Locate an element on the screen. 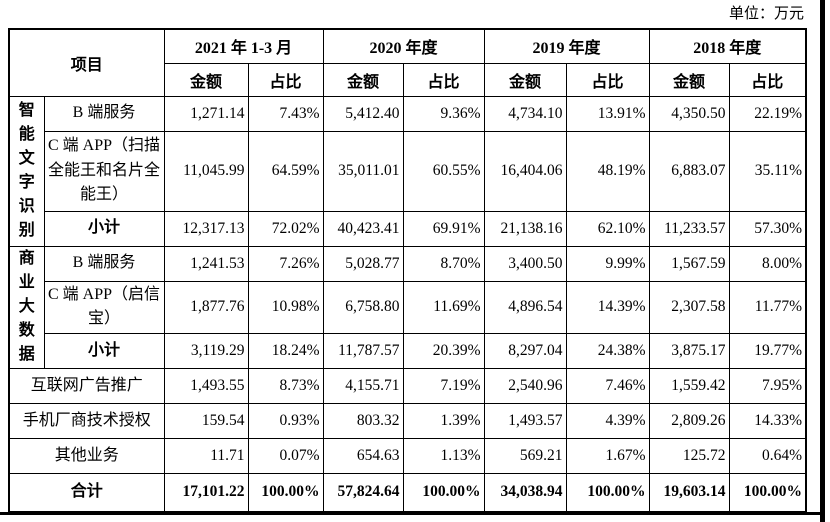 The height and width of the screenshot is (522, 830). ratio-cell: 22.19% is located at coordinates (767, 113).